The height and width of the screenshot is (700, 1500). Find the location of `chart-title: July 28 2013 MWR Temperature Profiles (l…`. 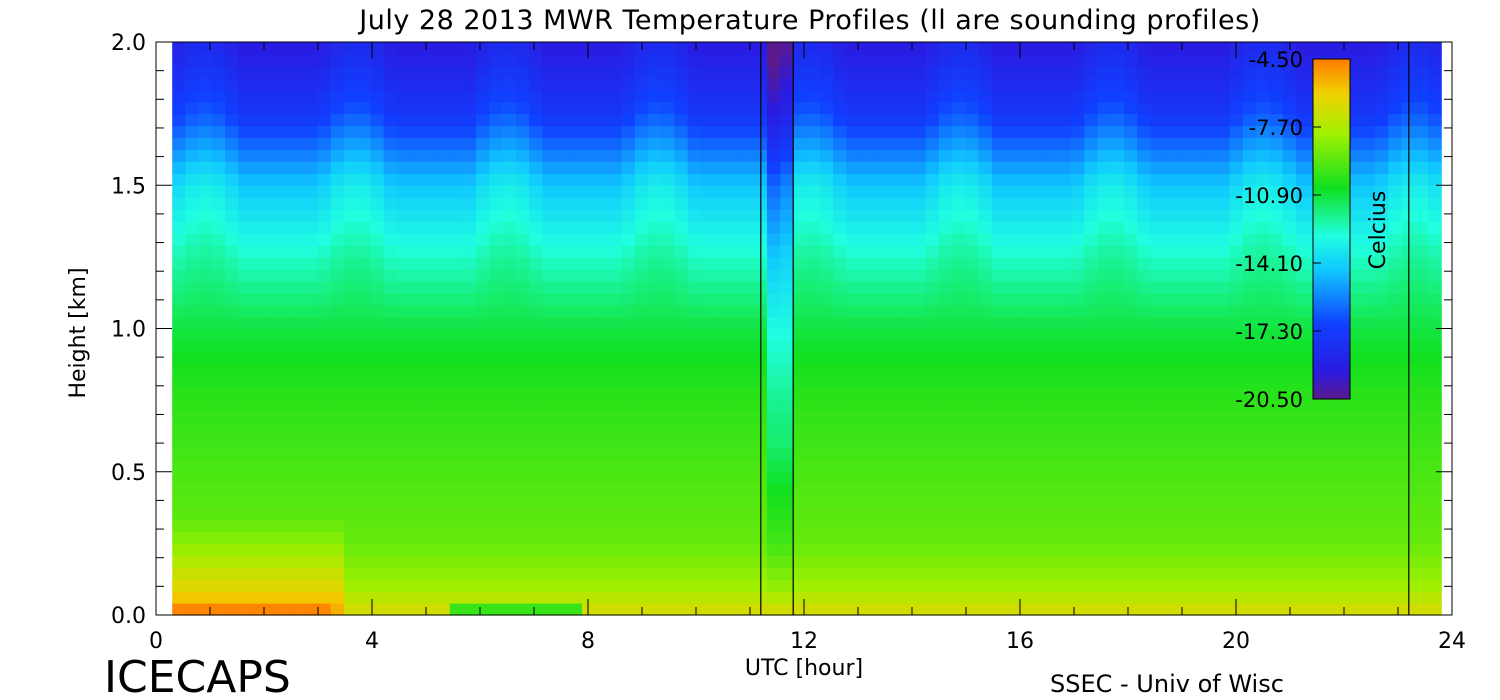

chart-title: July 28 2013 MWR Temperature Profiles (l… is located at coordinates (808, 20).